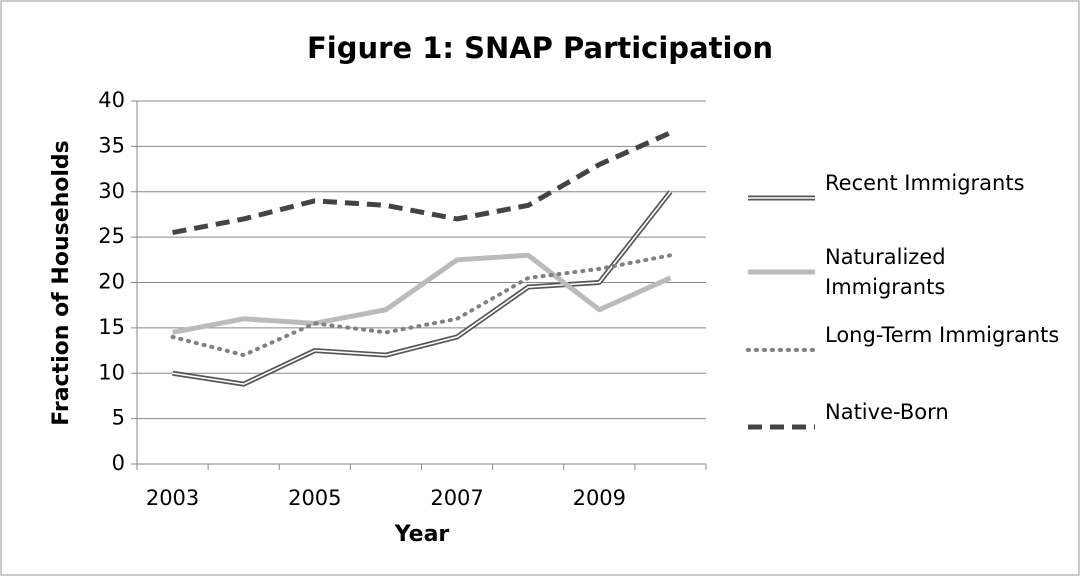 The image size is (1083, 578). I want to click on y-tick-label: 25, so click(111, 236).